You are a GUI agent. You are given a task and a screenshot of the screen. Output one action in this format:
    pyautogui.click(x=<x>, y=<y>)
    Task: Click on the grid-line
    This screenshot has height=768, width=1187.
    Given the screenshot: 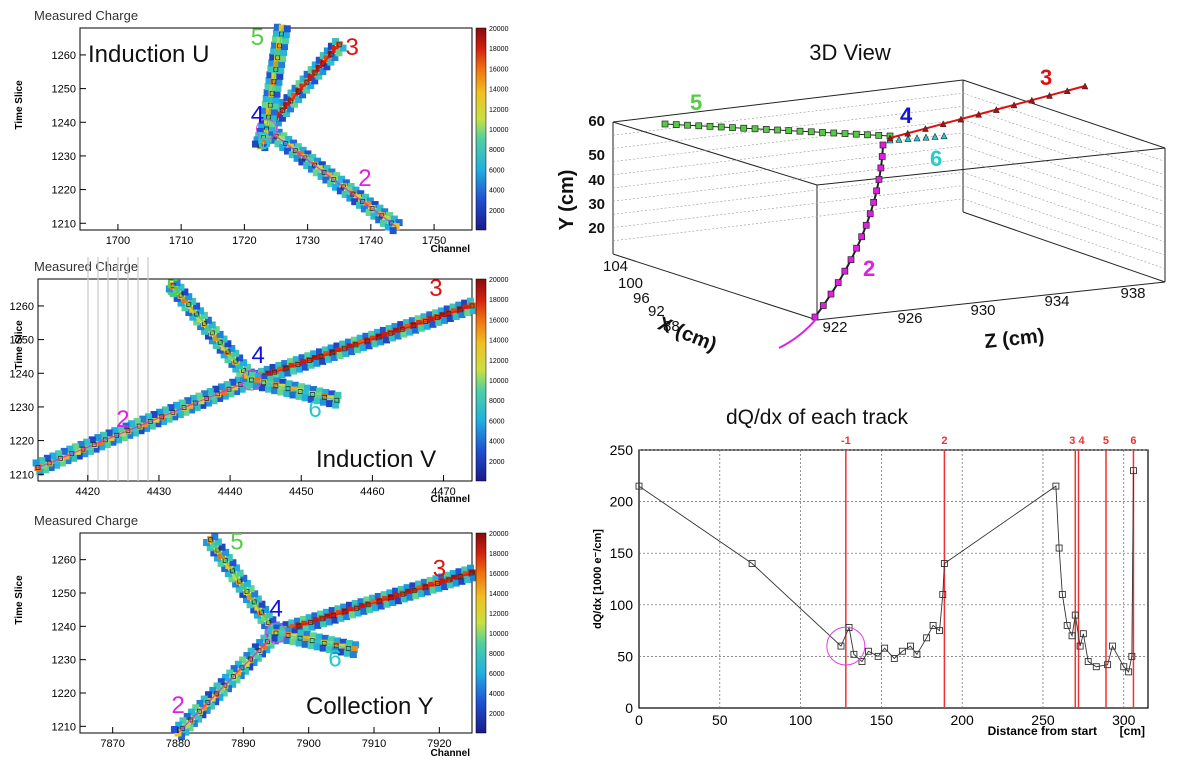 What is the action you would take?
    pyautogui.click(x=1064, y=127)
    